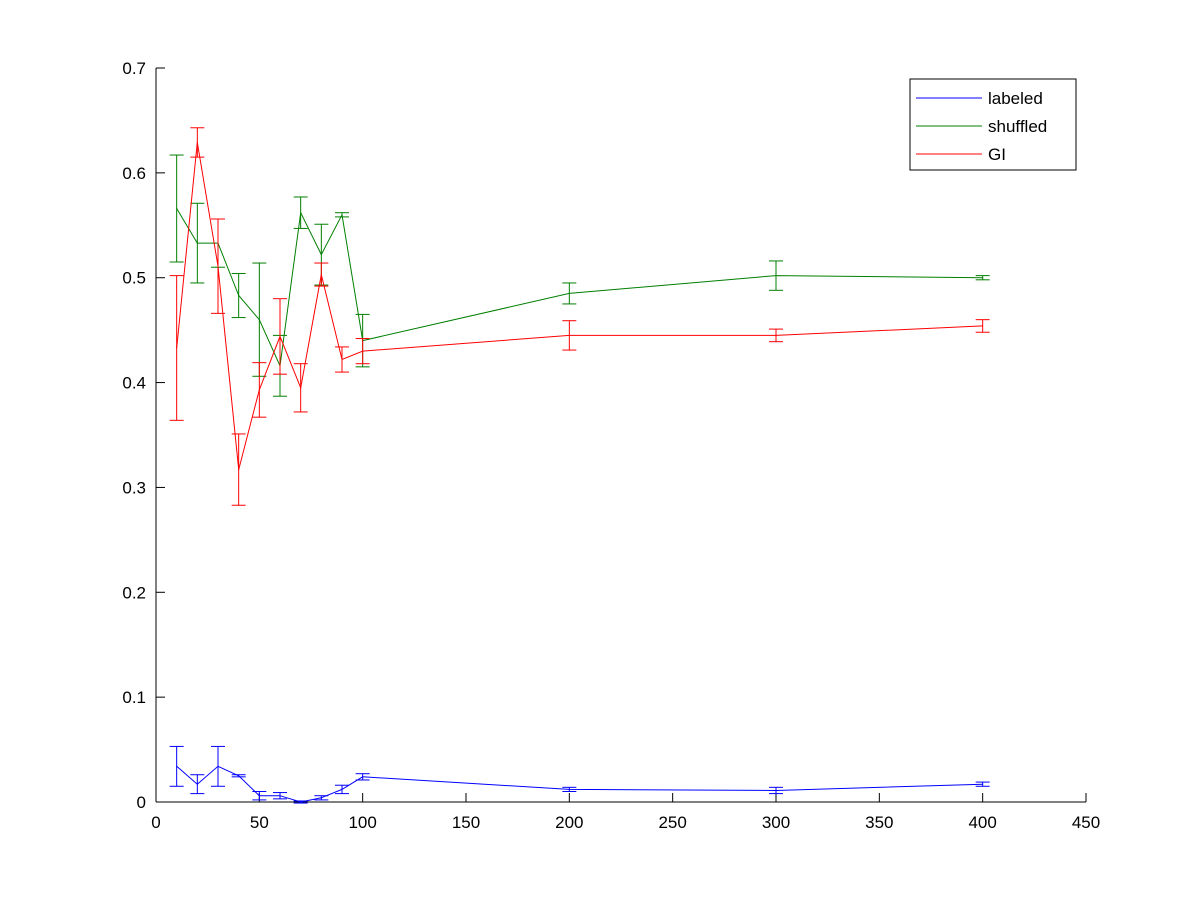 This screenshot has width=1200, height=901. Describe the element at coordinates (134, 487) in the screenshot. I see `y-tick-label: 0.3` at that location.